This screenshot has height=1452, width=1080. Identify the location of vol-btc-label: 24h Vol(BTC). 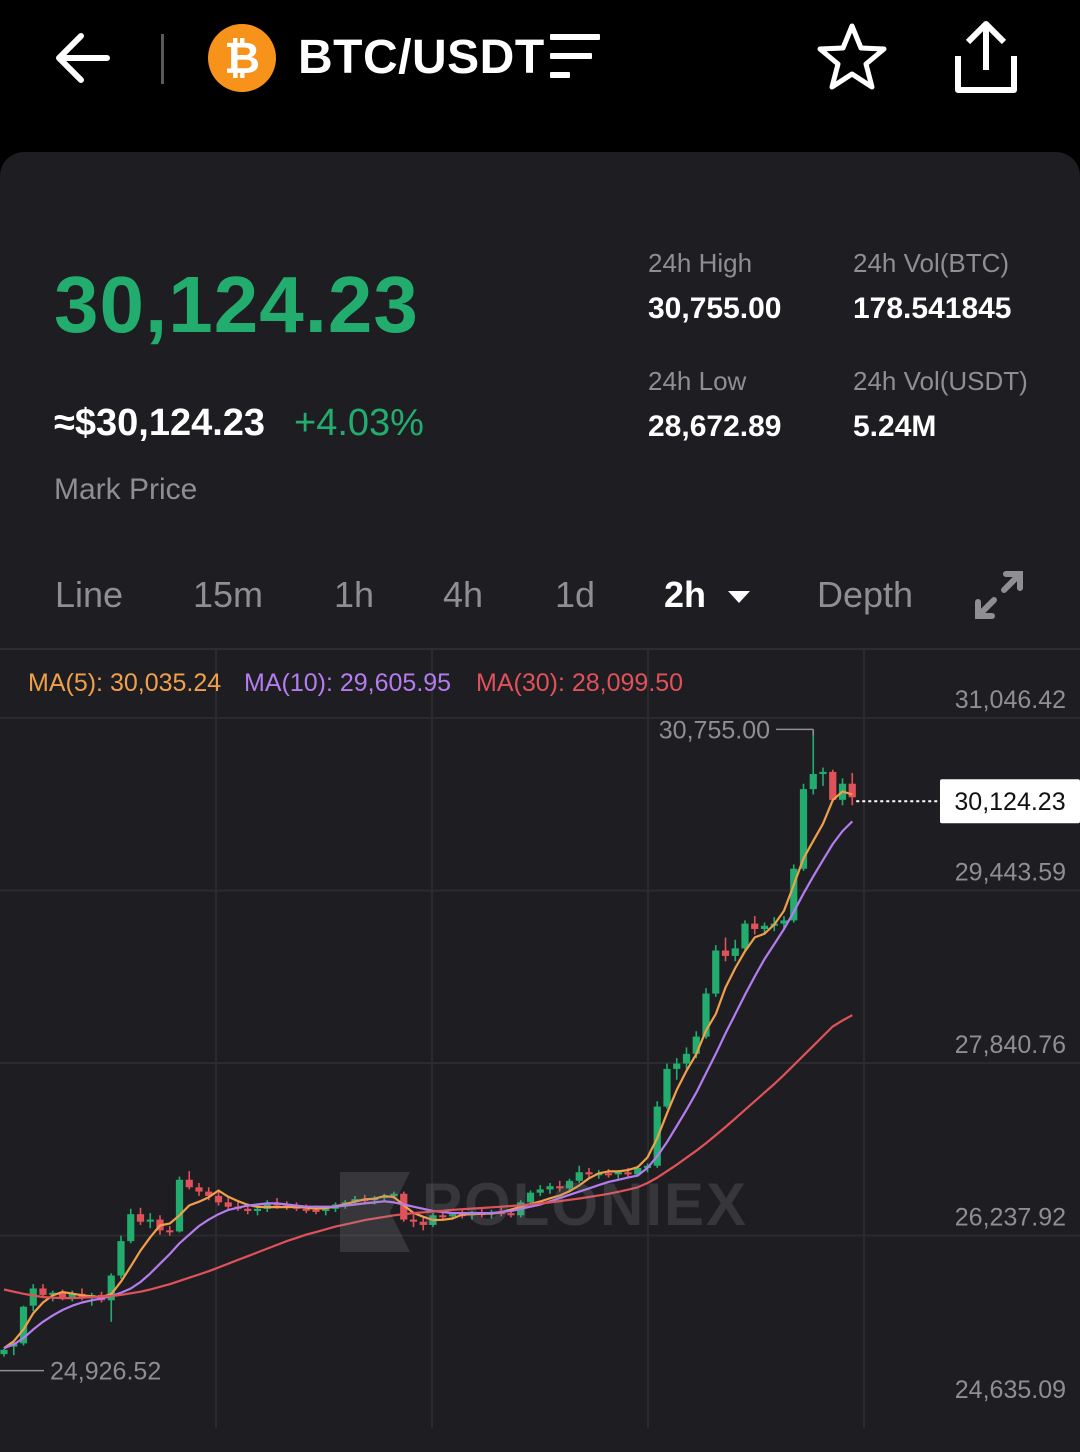
(931, 263).